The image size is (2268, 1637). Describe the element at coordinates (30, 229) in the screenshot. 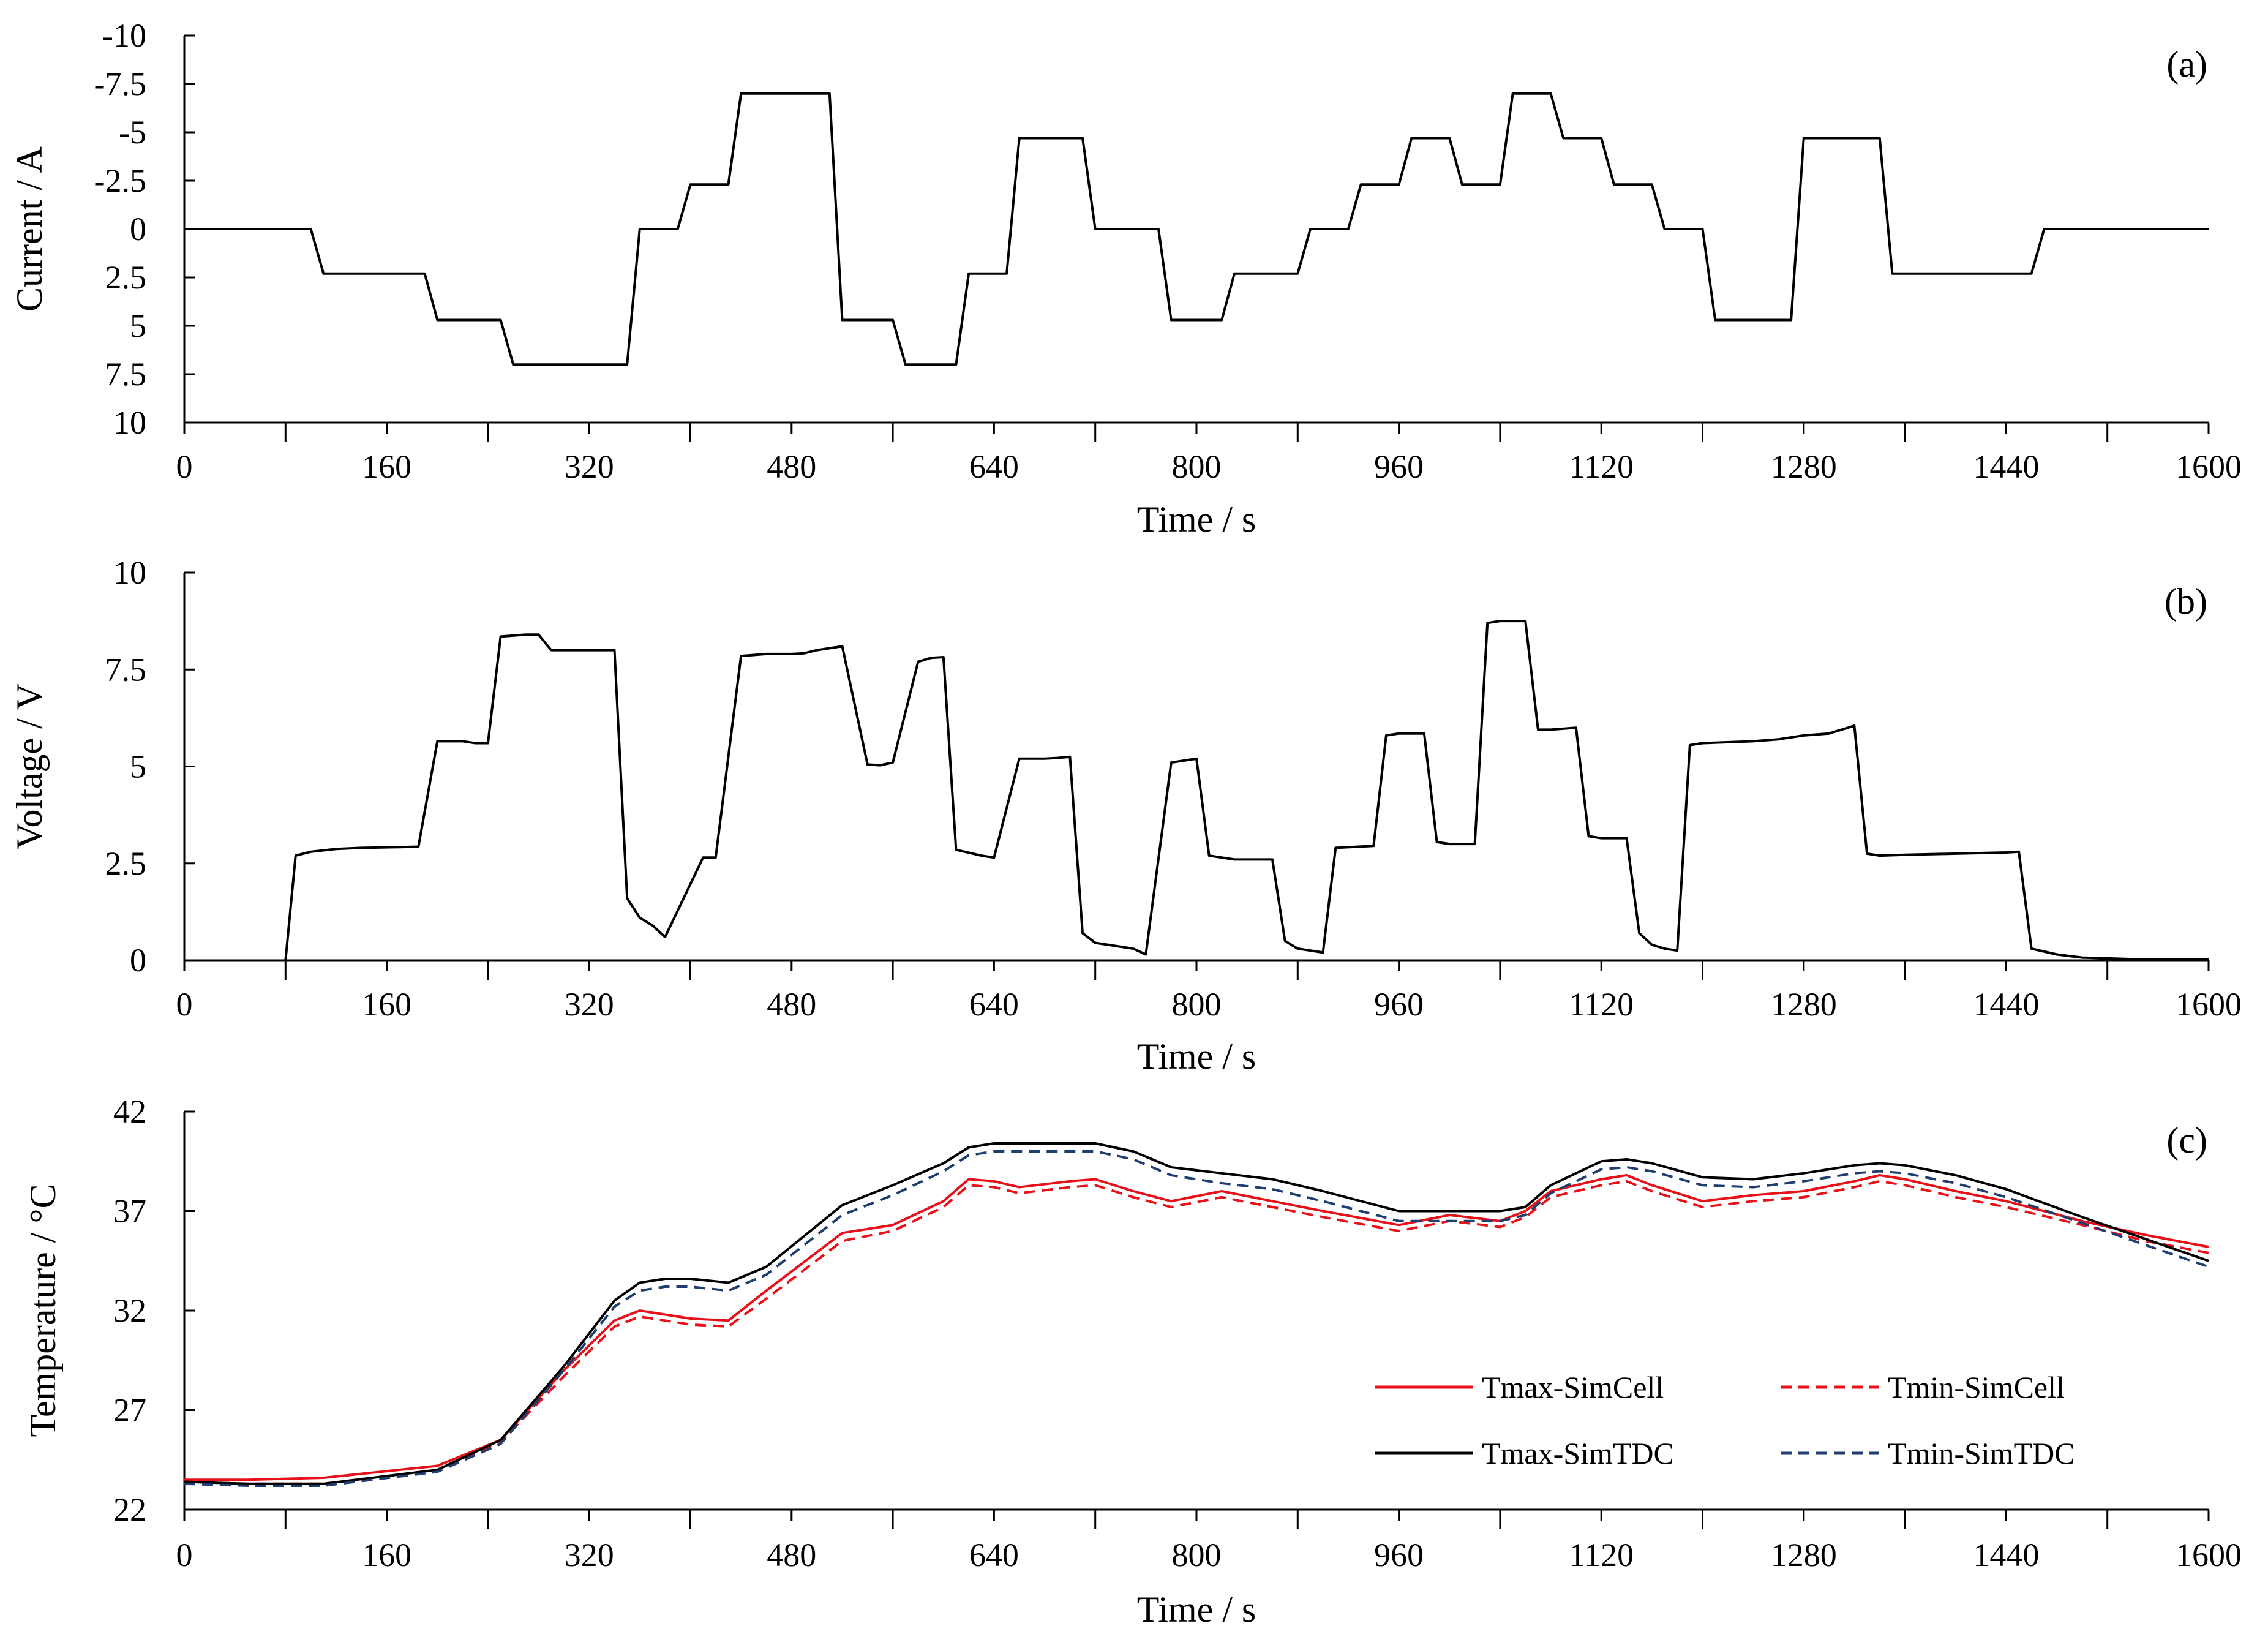

I see `y-axis-label: Current / A` at that location.